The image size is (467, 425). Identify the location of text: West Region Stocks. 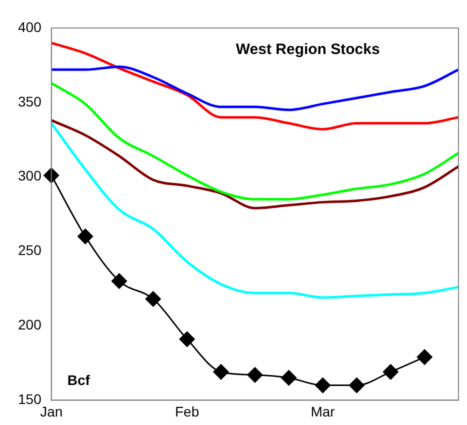
(308, 49).